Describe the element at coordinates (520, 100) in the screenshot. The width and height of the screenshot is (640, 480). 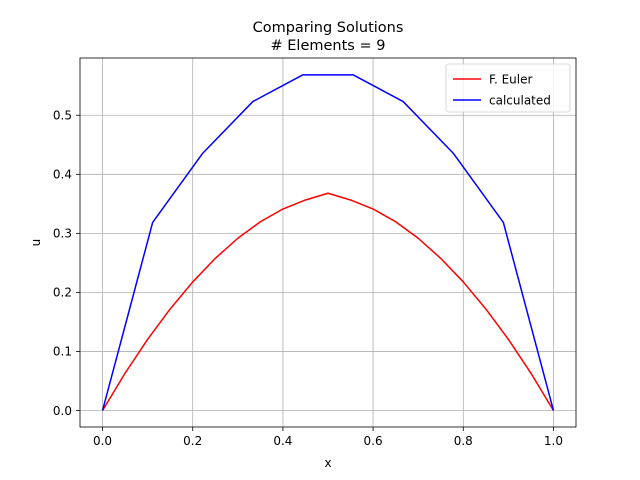
I see `legend-label: calculated` at that location.